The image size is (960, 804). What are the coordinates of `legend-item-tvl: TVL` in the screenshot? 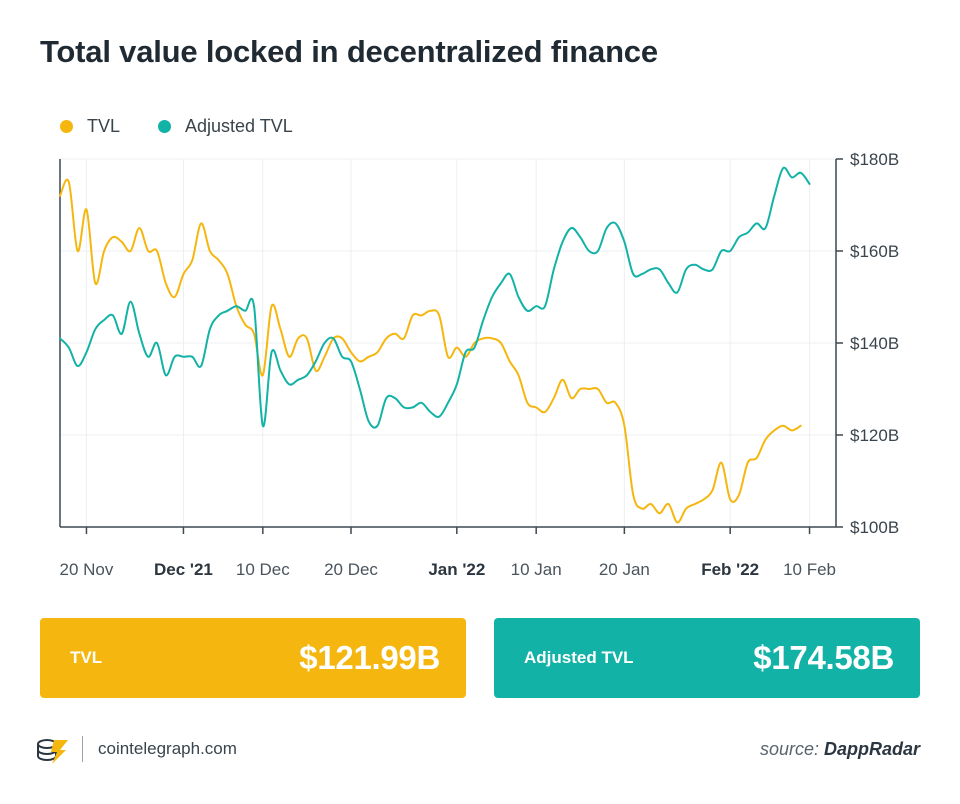 It's located at (90, 126).